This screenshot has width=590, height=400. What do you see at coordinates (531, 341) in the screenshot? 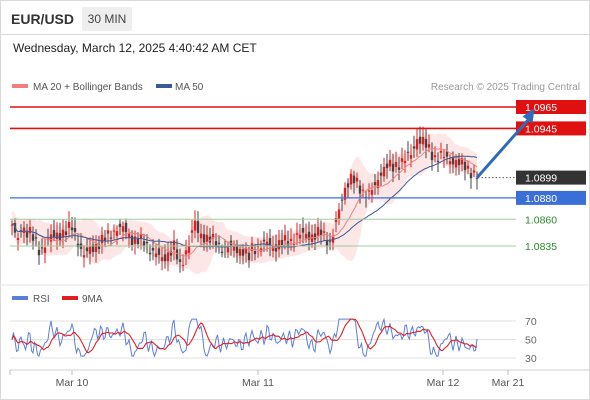
I see `rsi-tick-50: 50` at bounding box center [531, 341].